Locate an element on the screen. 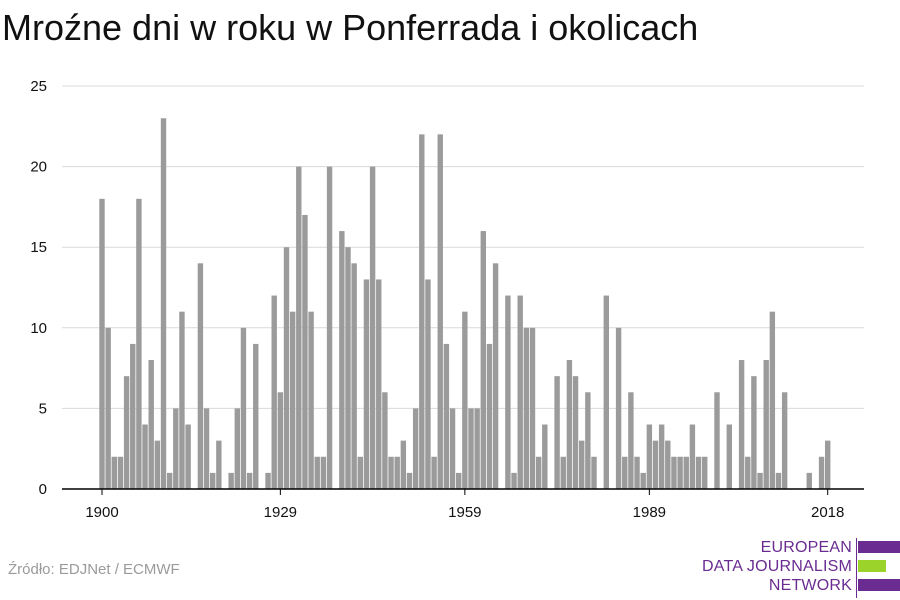 This screenshot has width=900, height=600. bar-1961 is located at coordinates (477, 448).